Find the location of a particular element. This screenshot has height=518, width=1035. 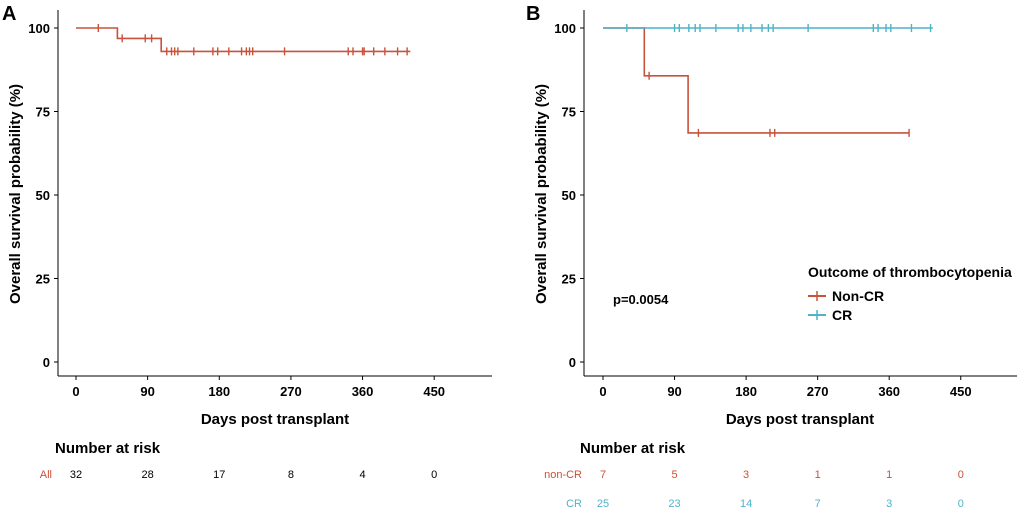

panel-b-risk-value: 23 is located at coordinates (674, 504).